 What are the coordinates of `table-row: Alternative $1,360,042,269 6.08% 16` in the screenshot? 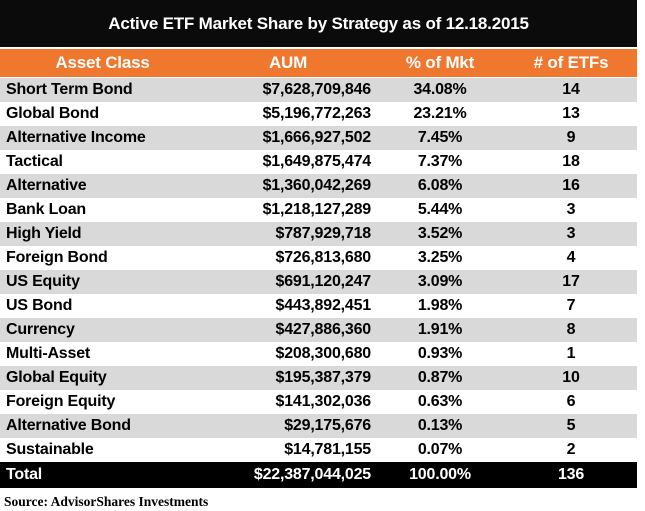 It's located at (318, 186).